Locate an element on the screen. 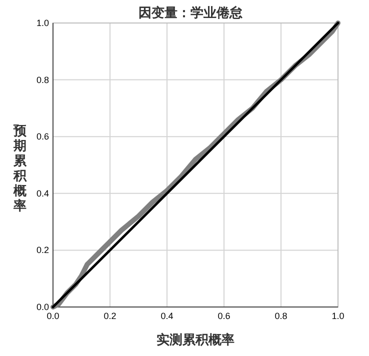 This screenshot has width=369, height=356. x-tick-label: 0.4 is located at coordinates (167, 316).